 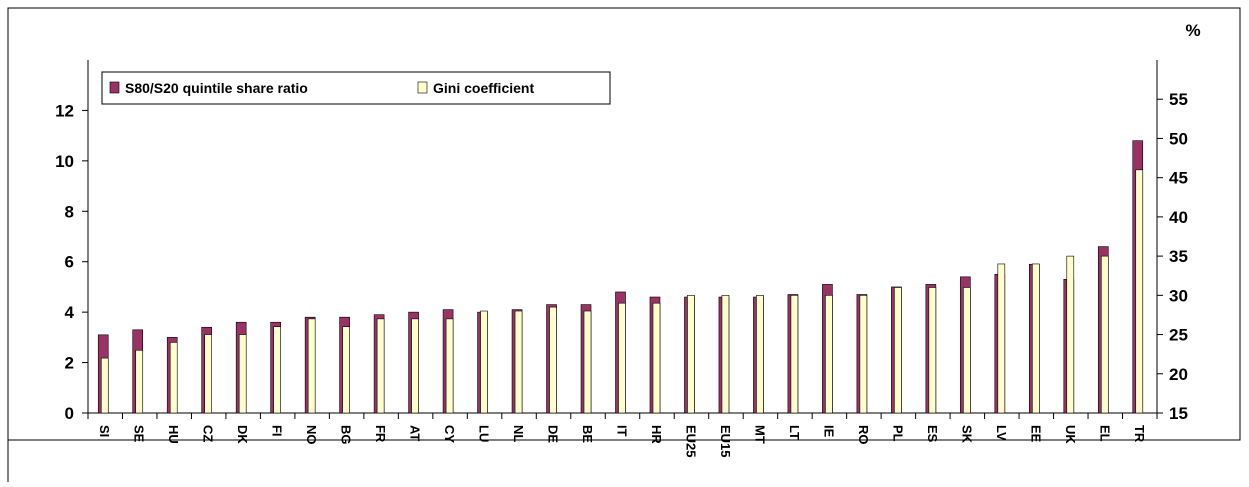 What do you see at coordinates (415, 433) in the screenshot?
I see `x-tick-label: AT` at bounding box center [415, 433].